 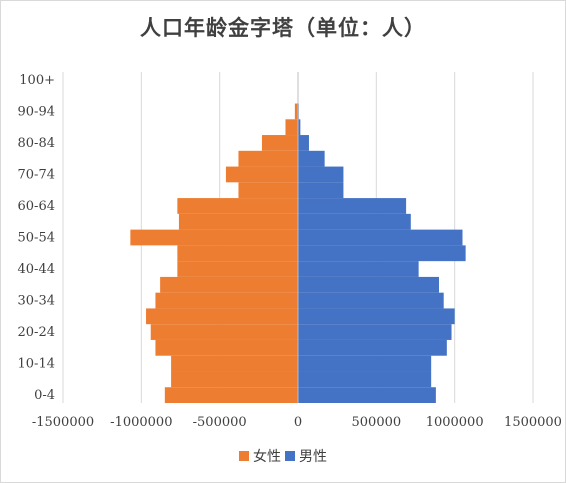 What do you see at coordinates (36, 238) in the screenshot?
I see `y-tick-label: 50-54` at bounding box center [36, 238].